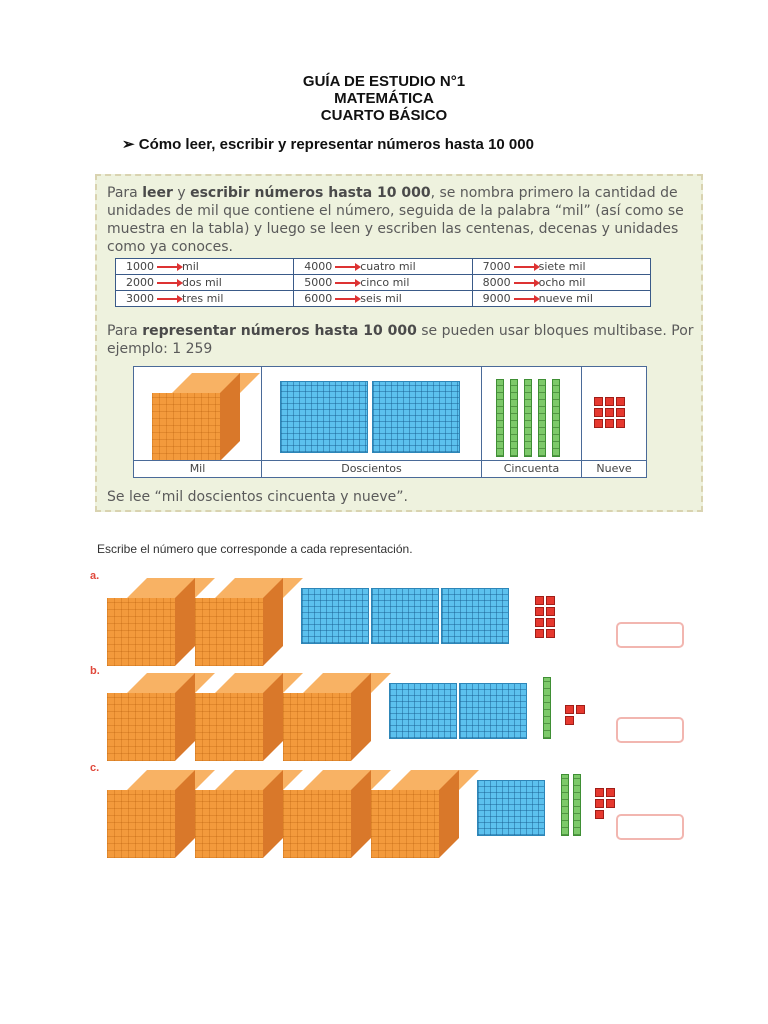 The image size is (768, 1024). Describe the element at coordinates (197, 468) in the screenshot. I see `caption-mil: Mil` at that location.